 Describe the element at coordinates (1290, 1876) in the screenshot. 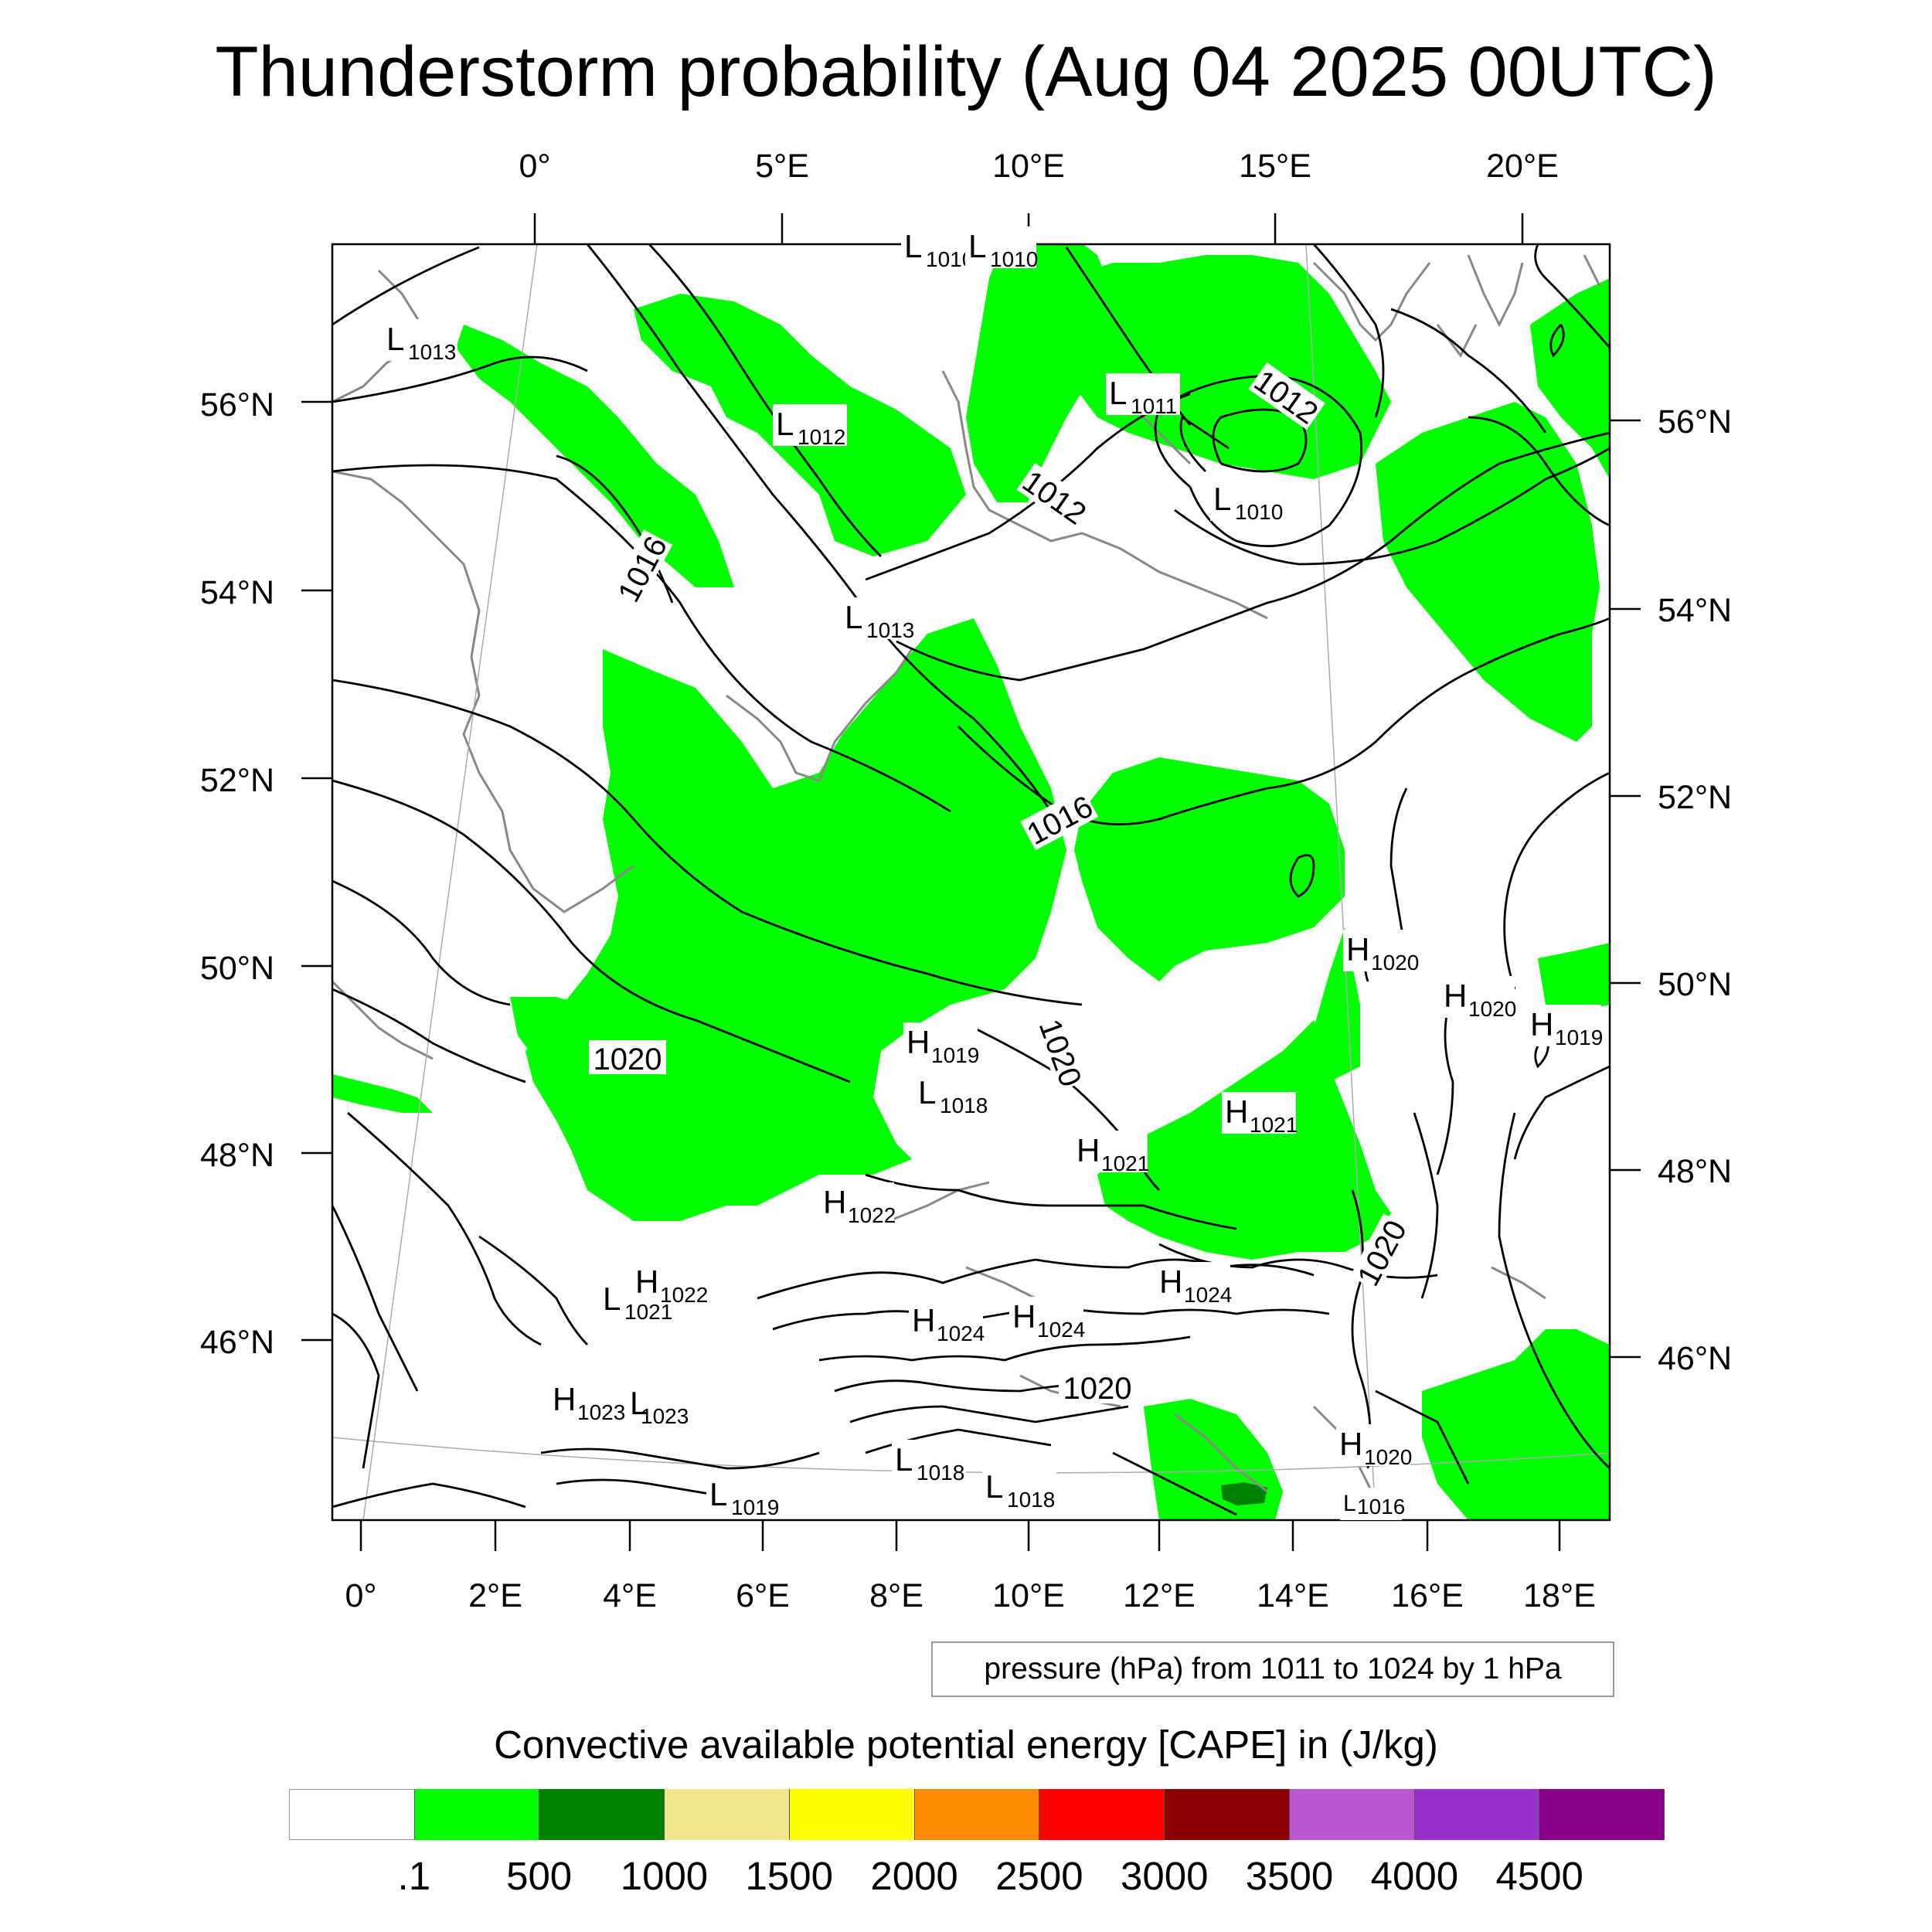

I see `colorbar-tick-label: 3500` at that location.